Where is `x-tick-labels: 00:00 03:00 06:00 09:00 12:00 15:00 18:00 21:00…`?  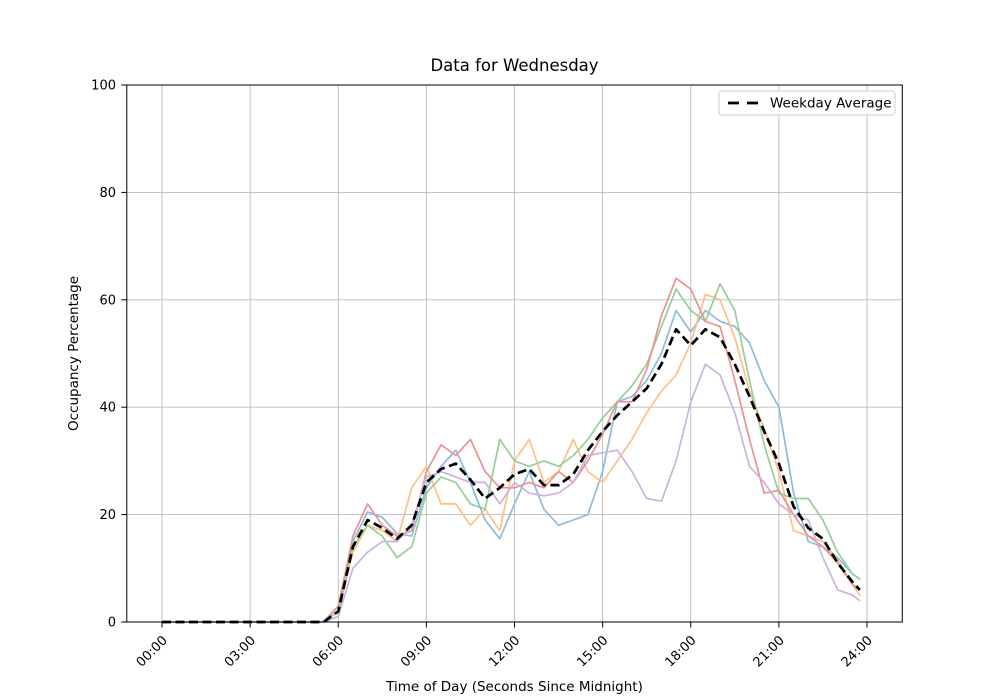 x-tick-labels: 00:00 03:00 06:00 09:00 12:00 15:00 18:00 21:00… is located at coordinates (505, 651).